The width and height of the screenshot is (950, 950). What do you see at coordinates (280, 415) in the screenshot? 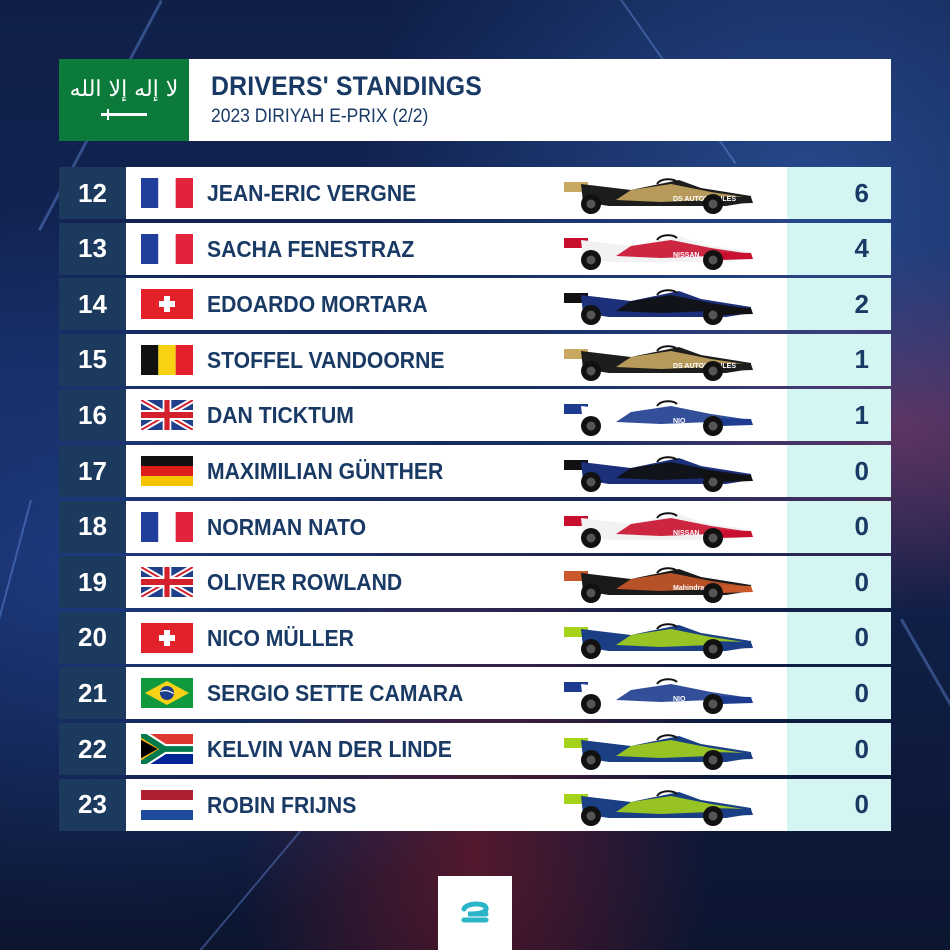
I see `driver-name: DAN TICKTUM` at bounding box center [280, 415].